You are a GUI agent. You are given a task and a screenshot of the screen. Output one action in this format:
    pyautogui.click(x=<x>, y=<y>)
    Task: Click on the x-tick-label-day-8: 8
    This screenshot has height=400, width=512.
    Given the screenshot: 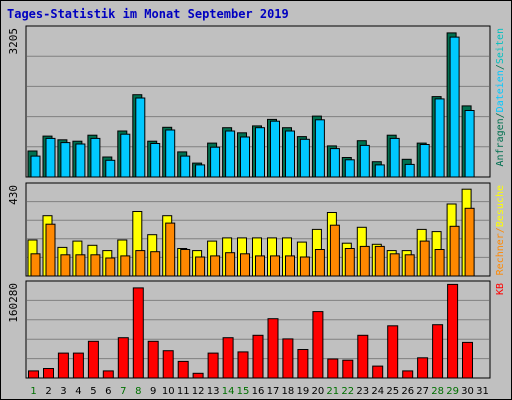 What is the action you would take?
    pyautogui.click(x=138, y=391)
    